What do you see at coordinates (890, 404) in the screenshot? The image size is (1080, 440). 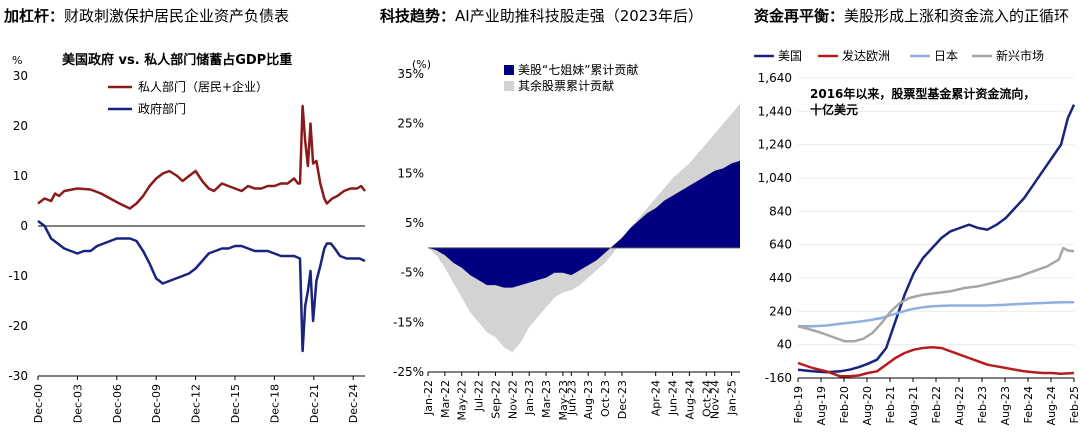 I see `x-tick-label: Feb-21` at bounding box center [890, 404].